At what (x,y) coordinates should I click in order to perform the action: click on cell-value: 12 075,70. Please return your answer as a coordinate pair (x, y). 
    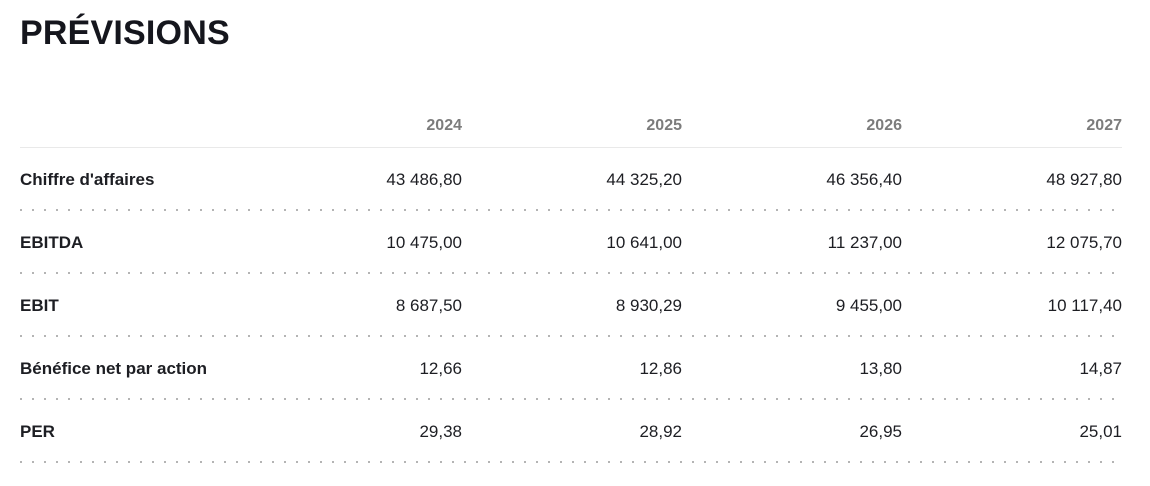
    Looking at the image, I should click on (1084, 242).